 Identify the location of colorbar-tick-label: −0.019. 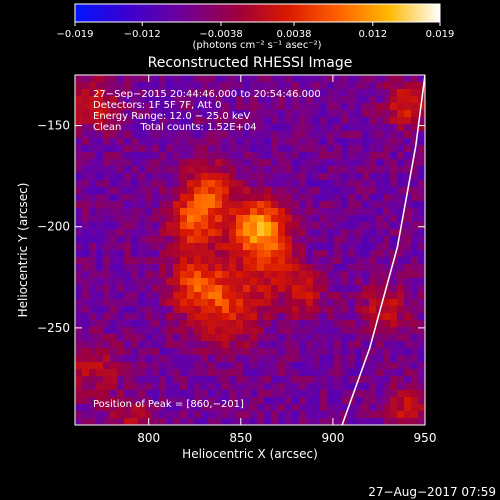
(74, 34).